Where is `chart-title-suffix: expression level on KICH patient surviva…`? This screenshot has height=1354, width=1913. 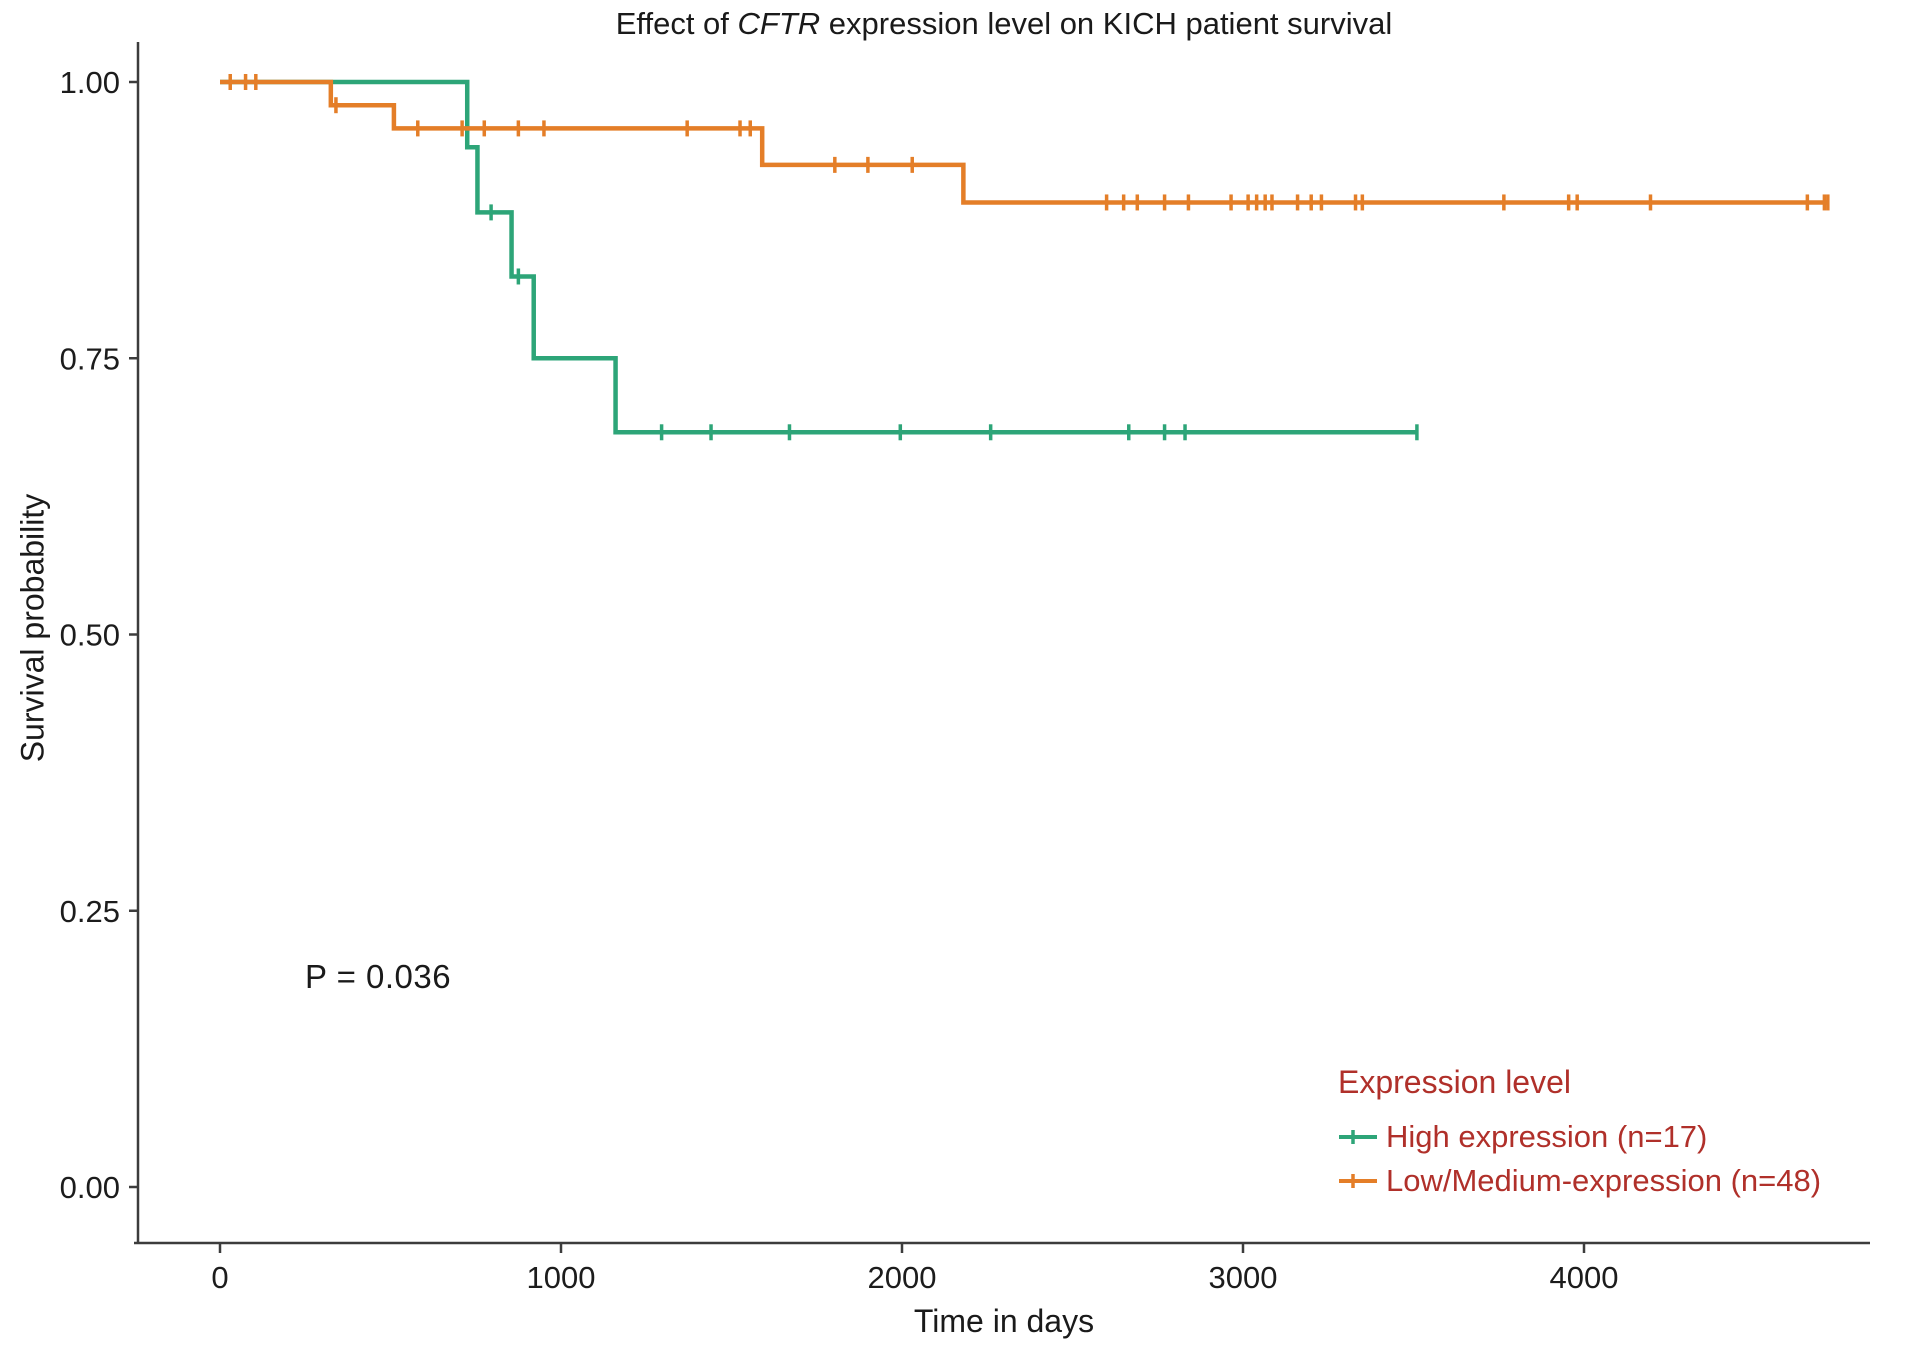
chart-title-suffix: expression level on KICH patient surviva… is located at coordinates (1106, 23).